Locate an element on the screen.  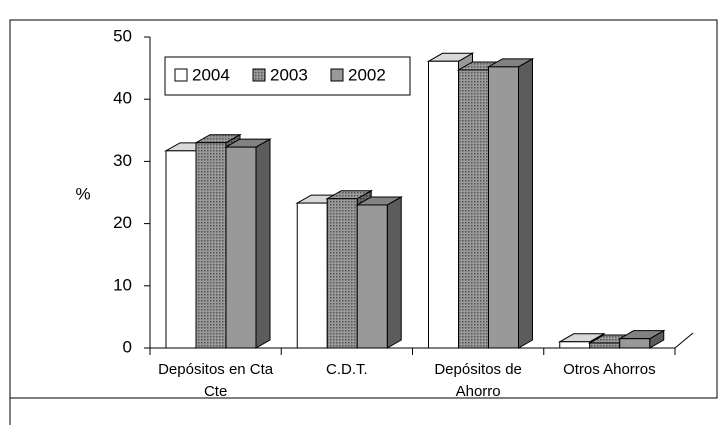
legend-label: 2003 is located at coordinates (289, 74).